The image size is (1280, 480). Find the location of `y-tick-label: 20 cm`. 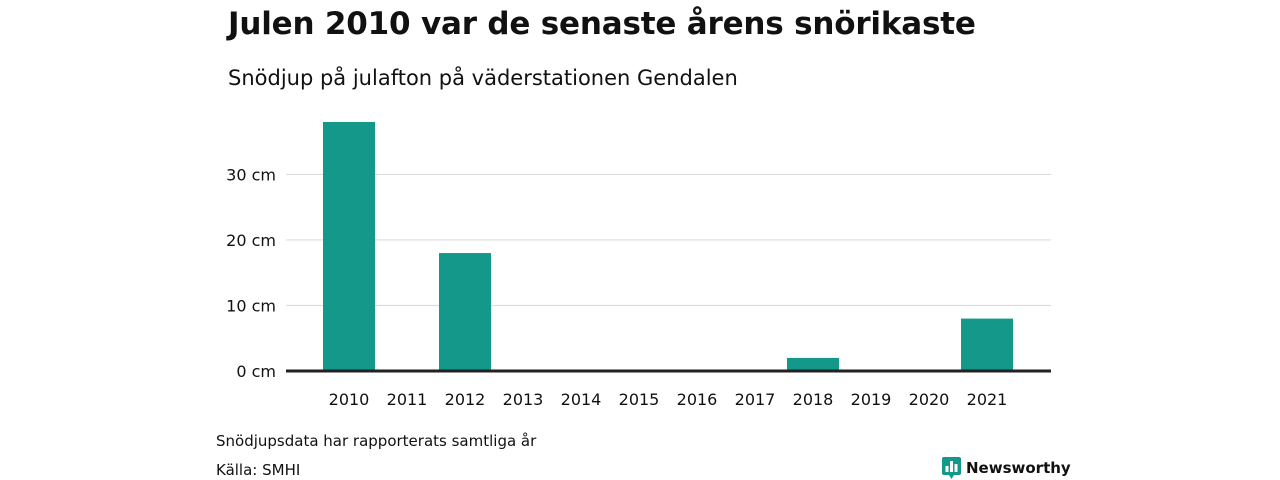

y-tick-label: 20 cm is located at coordinates (251, 240).